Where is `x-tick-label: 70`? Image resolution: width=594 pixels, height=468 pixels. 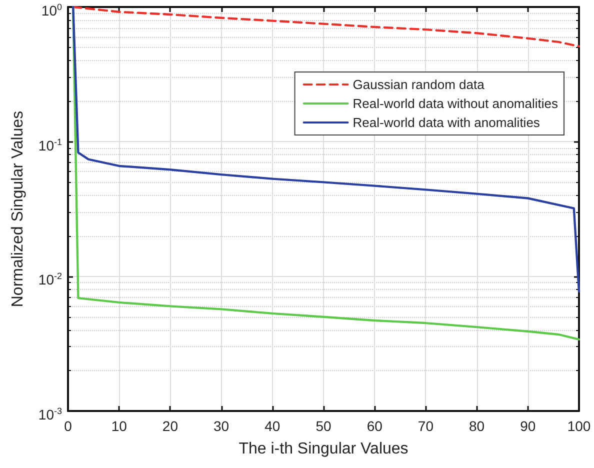 x-tick-label: 70 is located at coordinates (426, 426).